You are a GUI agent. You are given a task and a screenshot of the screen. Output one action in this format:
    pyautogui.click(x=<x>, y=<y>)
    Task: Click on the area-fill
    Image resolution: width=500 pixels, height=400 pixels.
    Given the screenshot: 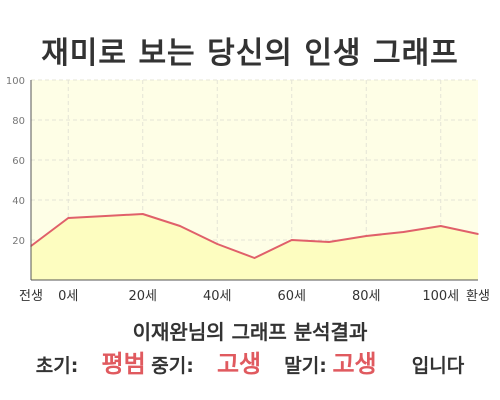 What is the action you would take?
    pyautogui.click(x=254, y=247)
    